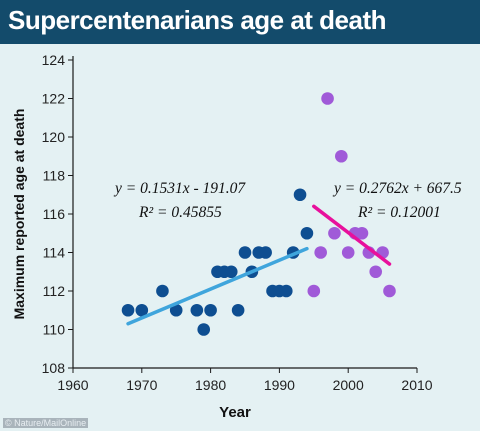 The height and width of the screenshot is (431, 480). What do you see at coordinates (210, 385) in the screenshot?
I see `x-tick-label: 1980` at bounding box center [210, 385].